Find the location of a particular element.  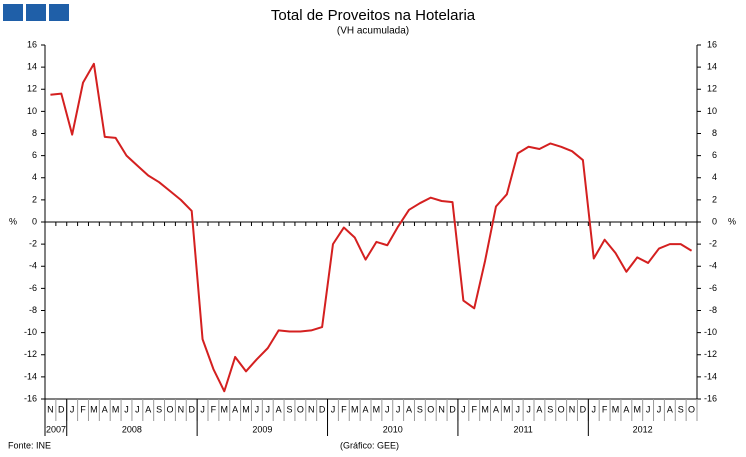

y2-tick-label: -2 is located at coordinates (713, 244).